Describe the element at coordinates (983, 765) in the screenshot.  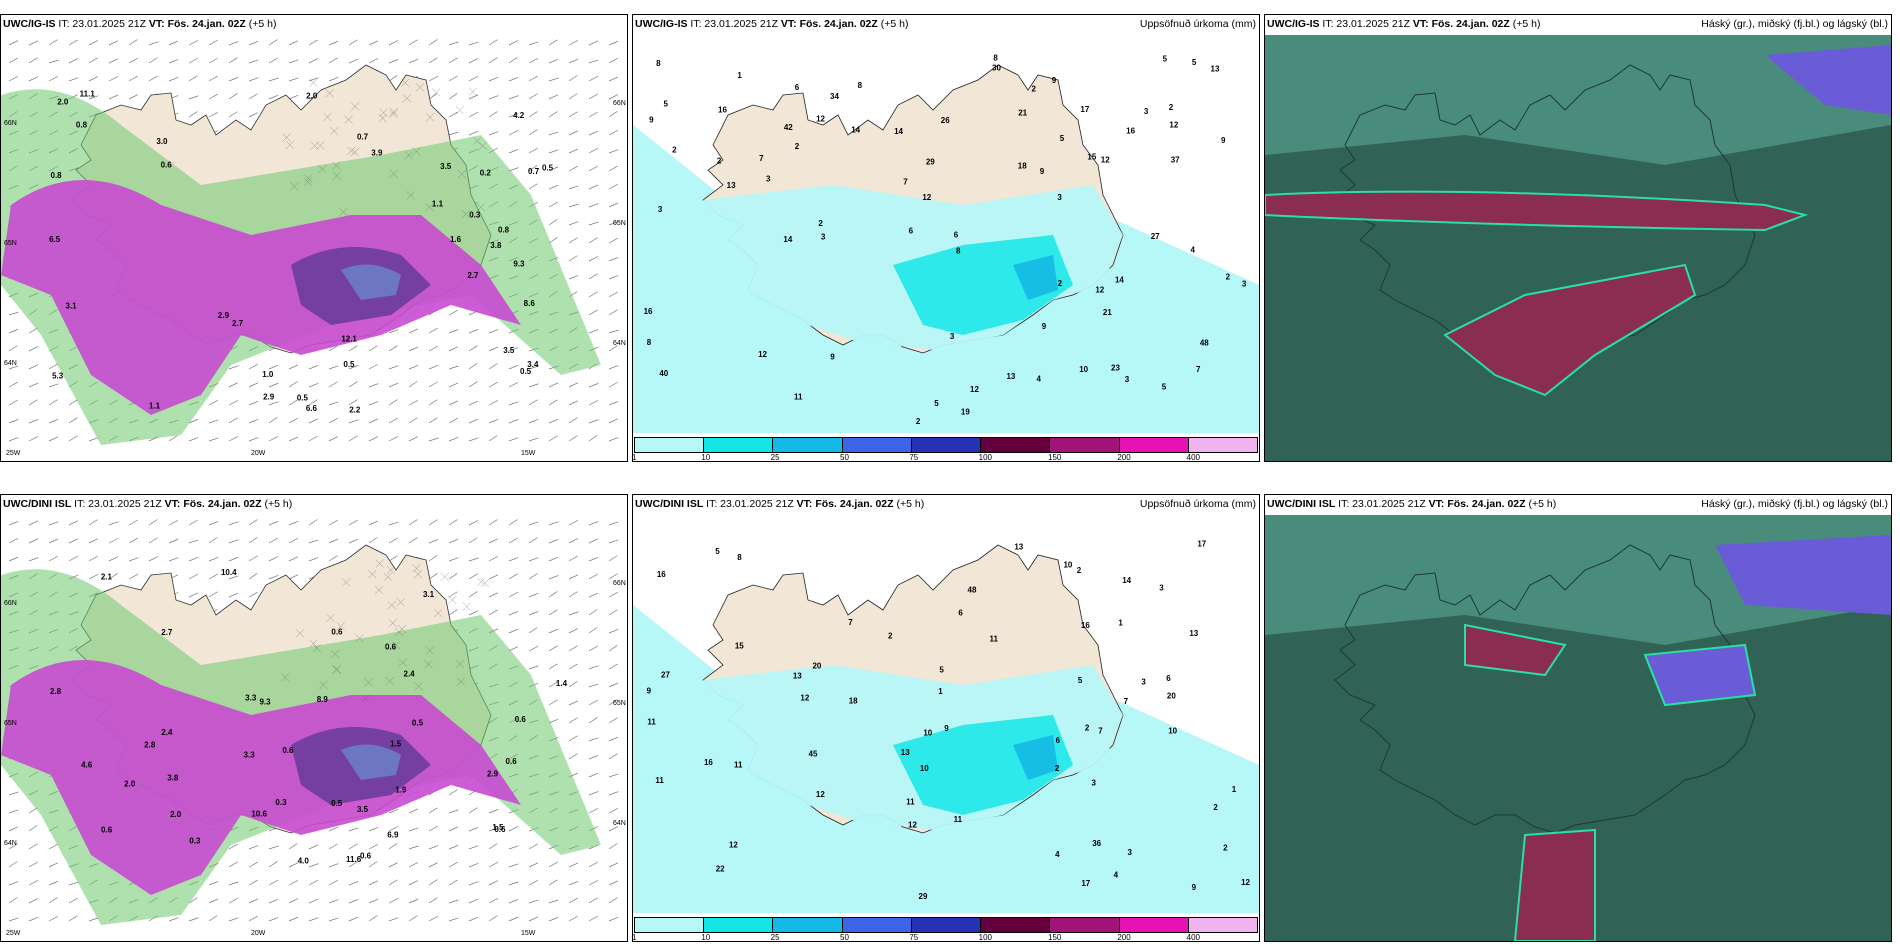
I see `precip-land-cyan` at that location.